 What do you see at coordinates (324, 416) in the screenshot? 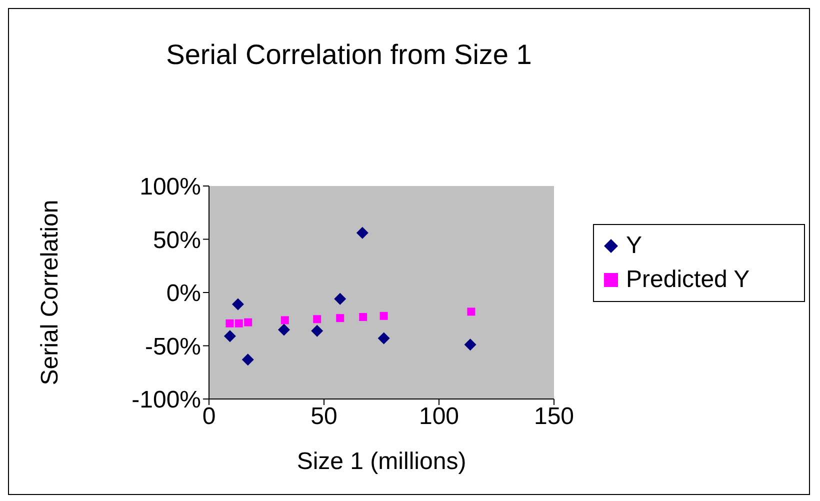
I see `x-tick-label: 50` at bounding box center [324, 416].